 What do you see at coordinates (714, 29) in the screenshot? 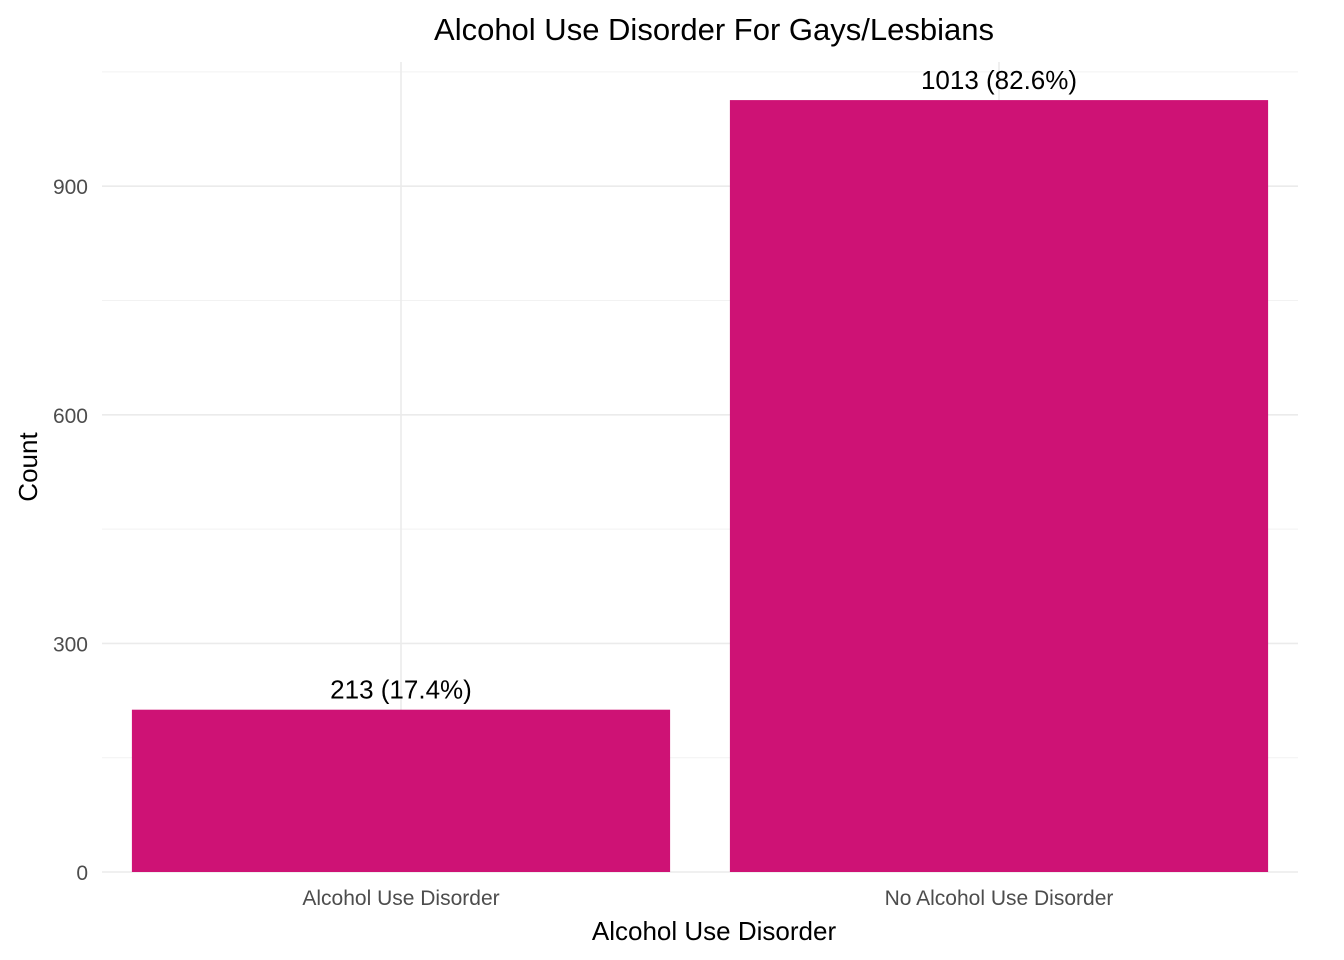
I see `chart-title: Alcohol Use Disorder For Gays/Lesbians` at bounding box center [714, 29].